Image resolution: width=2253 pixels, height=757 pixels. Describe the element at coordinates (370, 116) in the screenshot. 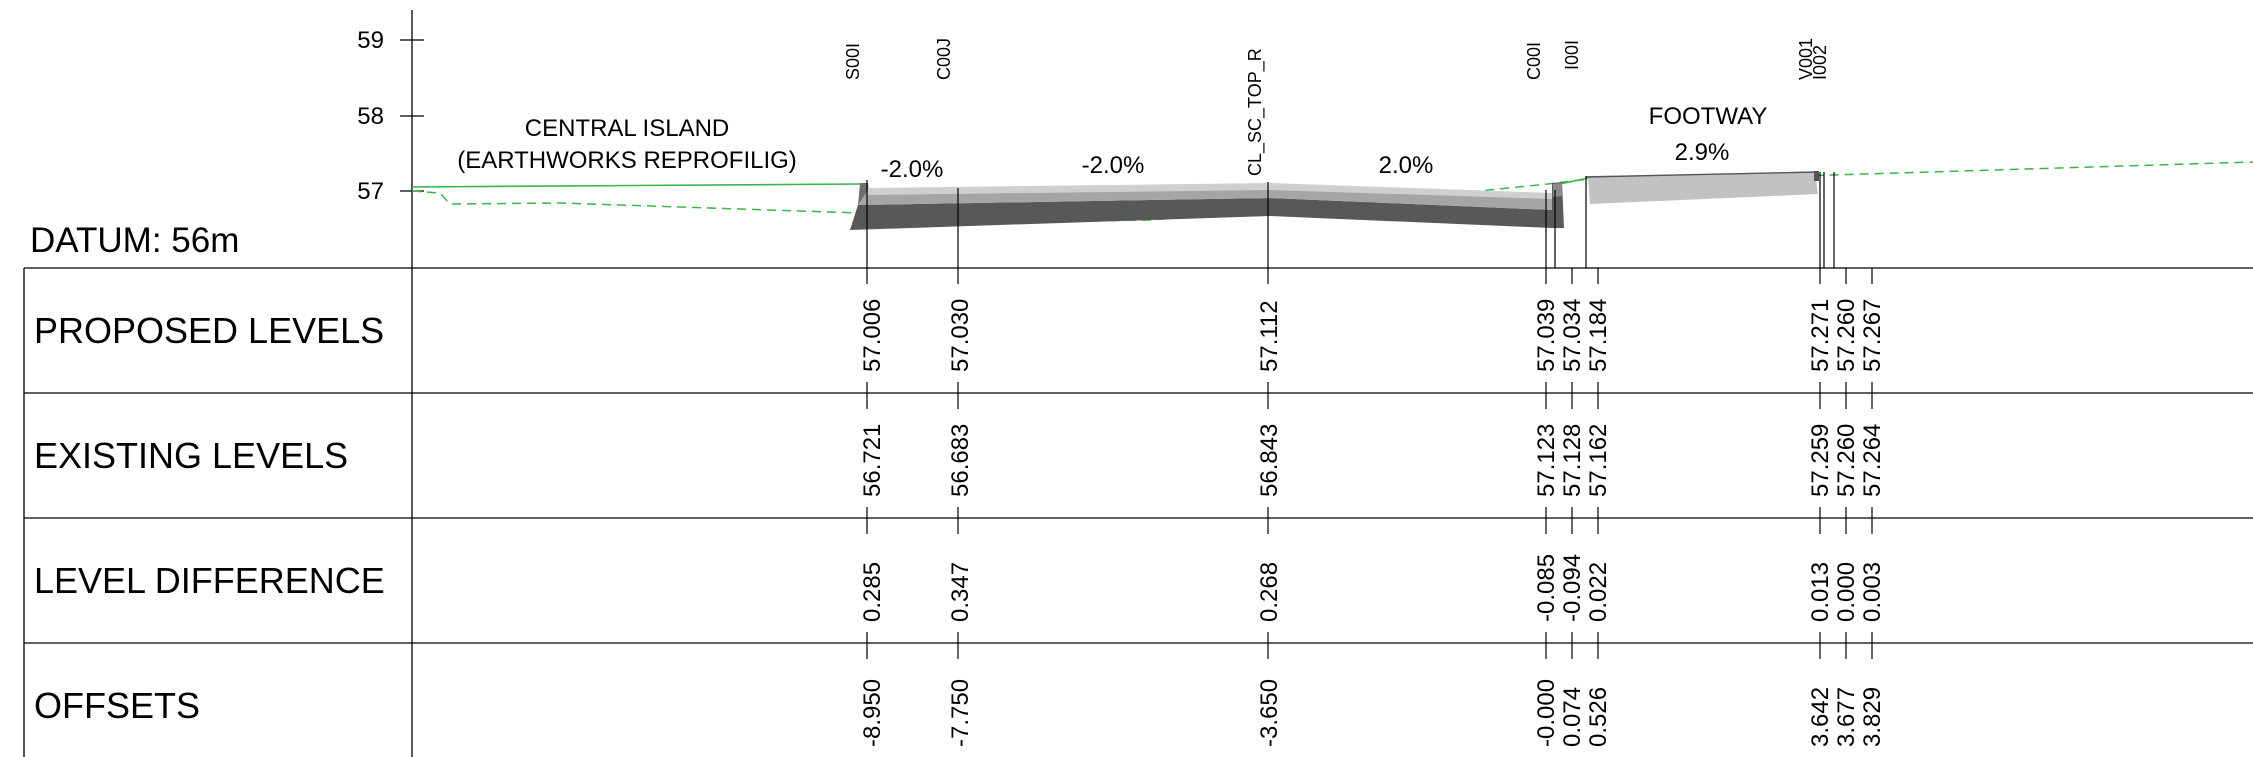

I see `elevation-label-58: 58` at that location.